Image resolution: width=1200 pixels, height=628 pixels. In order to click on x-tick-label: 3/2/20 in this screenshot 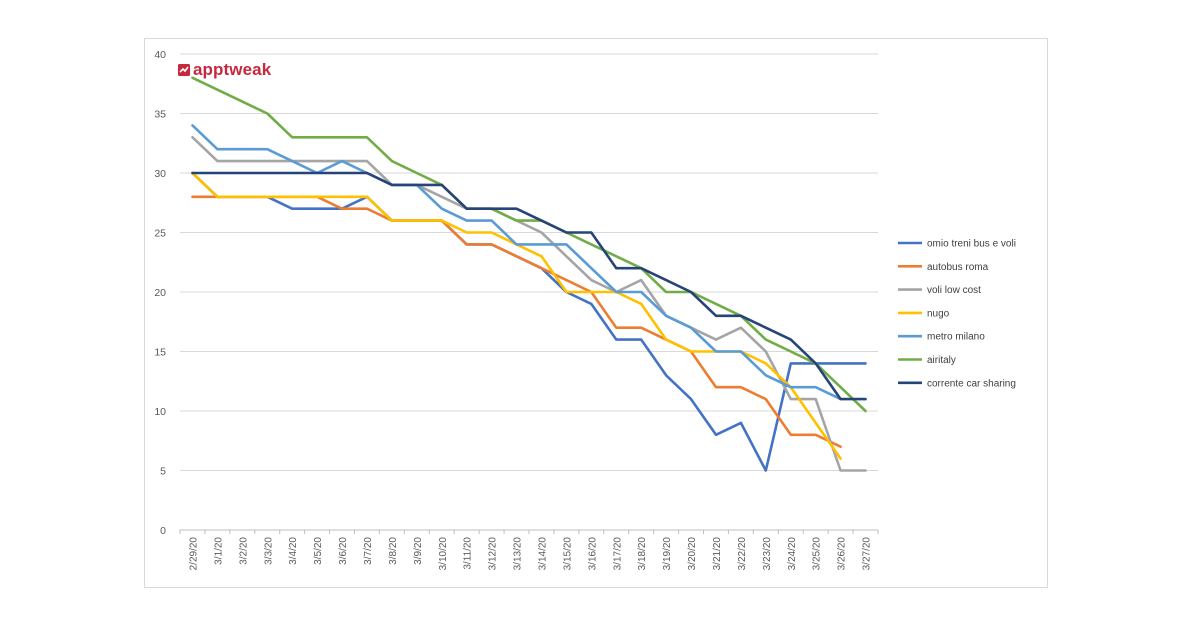, I will do `click(243, 551)`.